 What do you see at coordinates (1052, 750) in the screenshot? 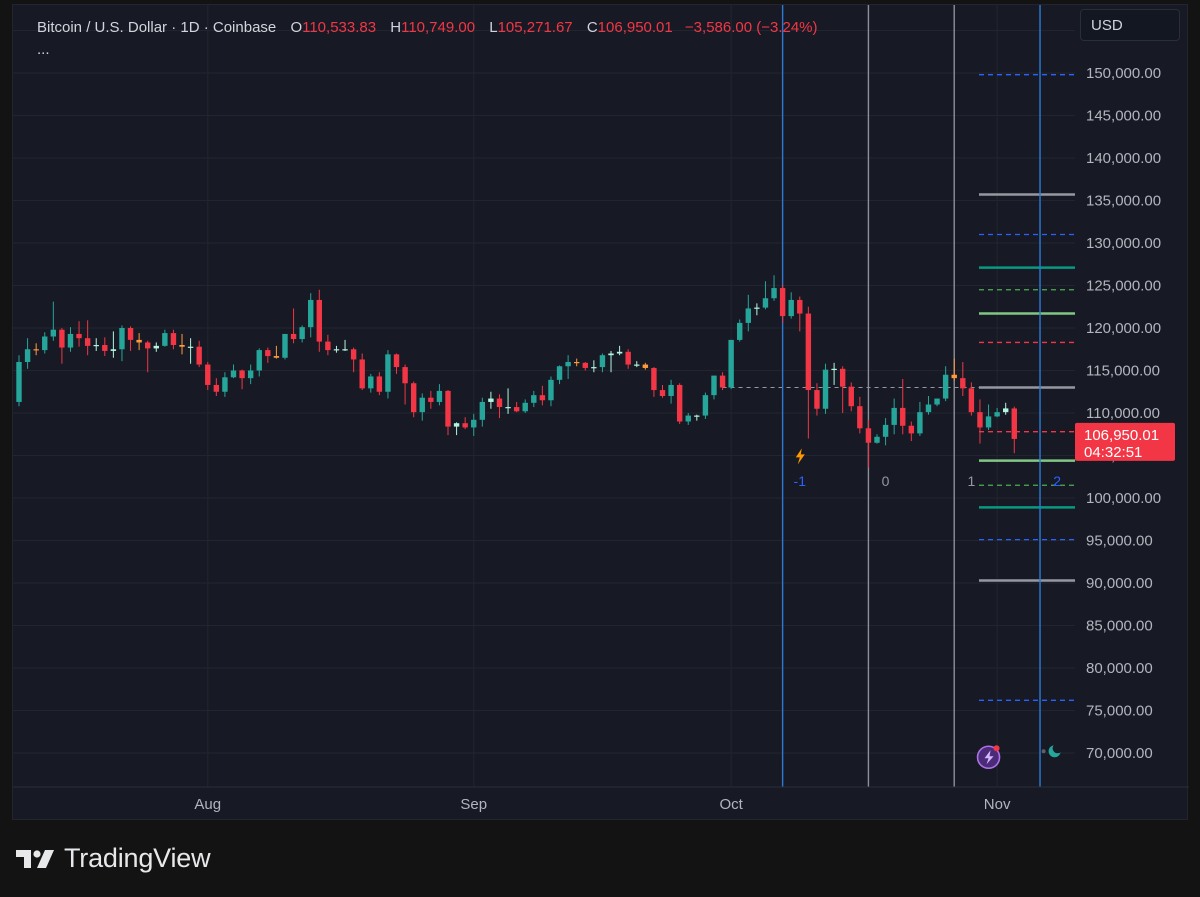
I see `moon-icon` at bounding box center [1052, 750].